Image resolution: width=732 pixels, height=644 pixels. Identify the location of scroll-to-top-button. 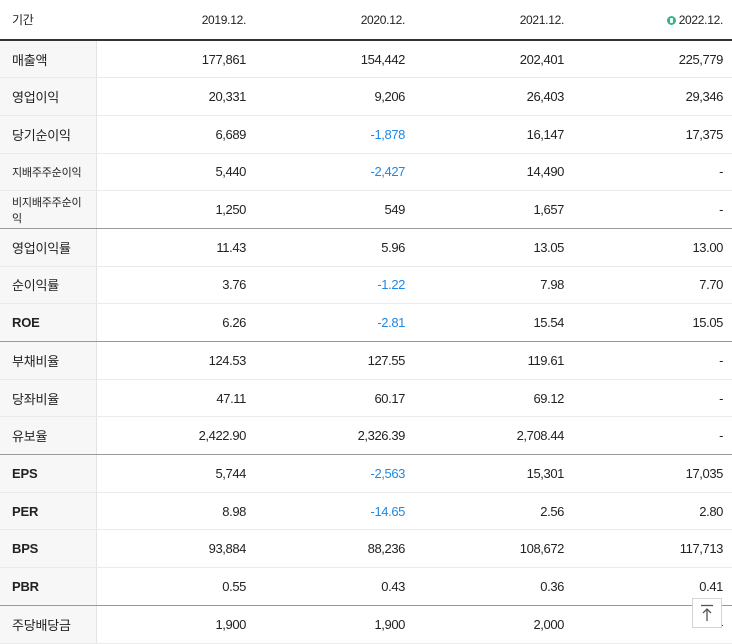
(707, 613).